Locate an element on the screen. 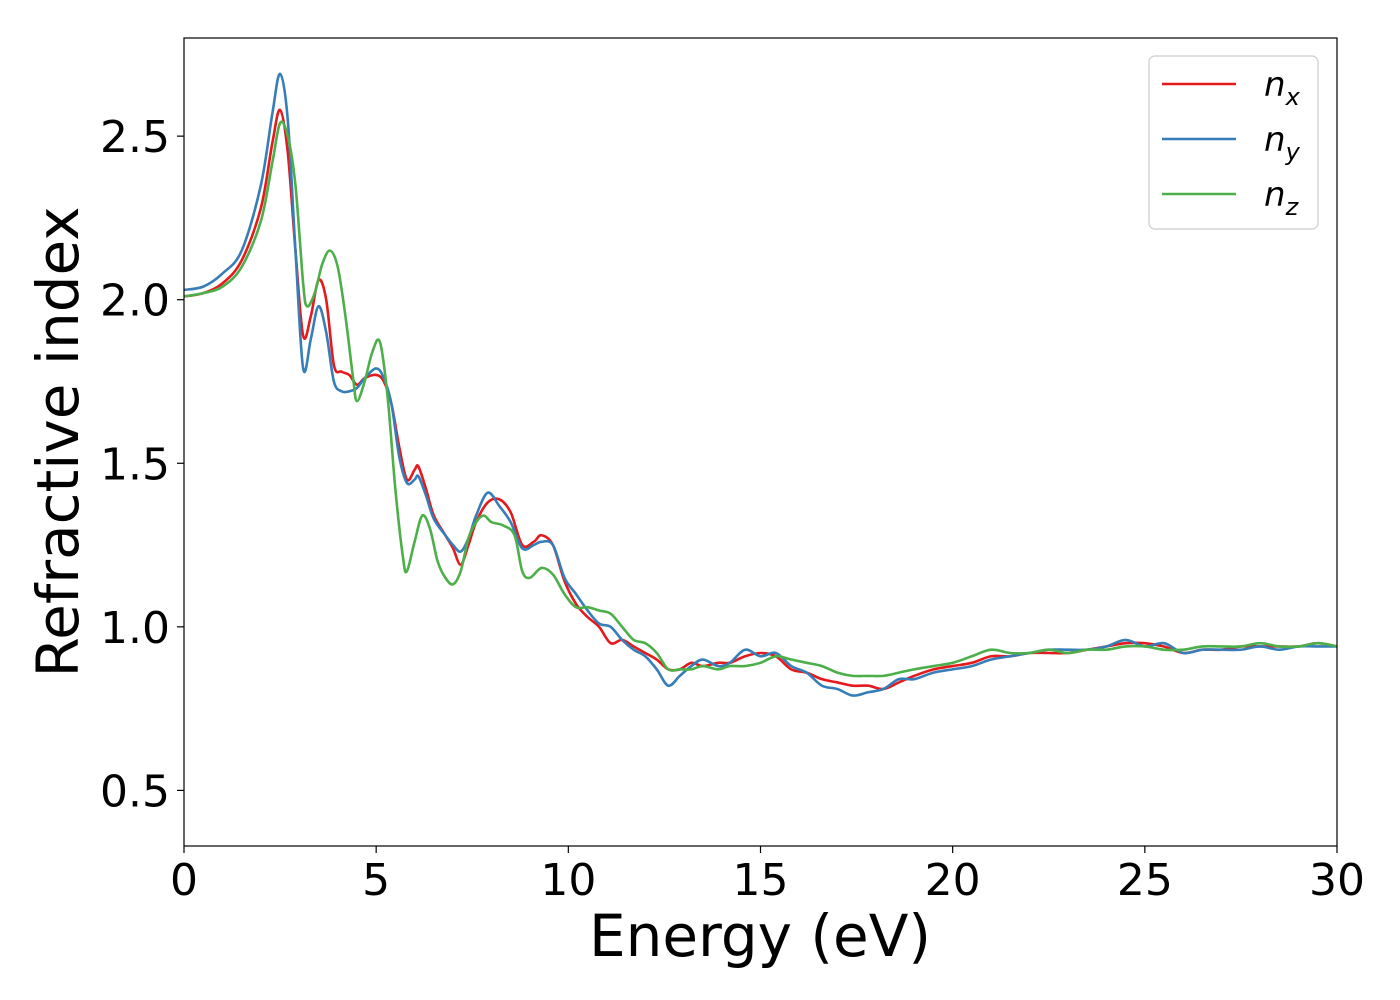 This screenshot has width=1400, height=1000. y-axis: 0.5 1.0 1.5 2.0 2.5 is located at coordinates (142, 464).